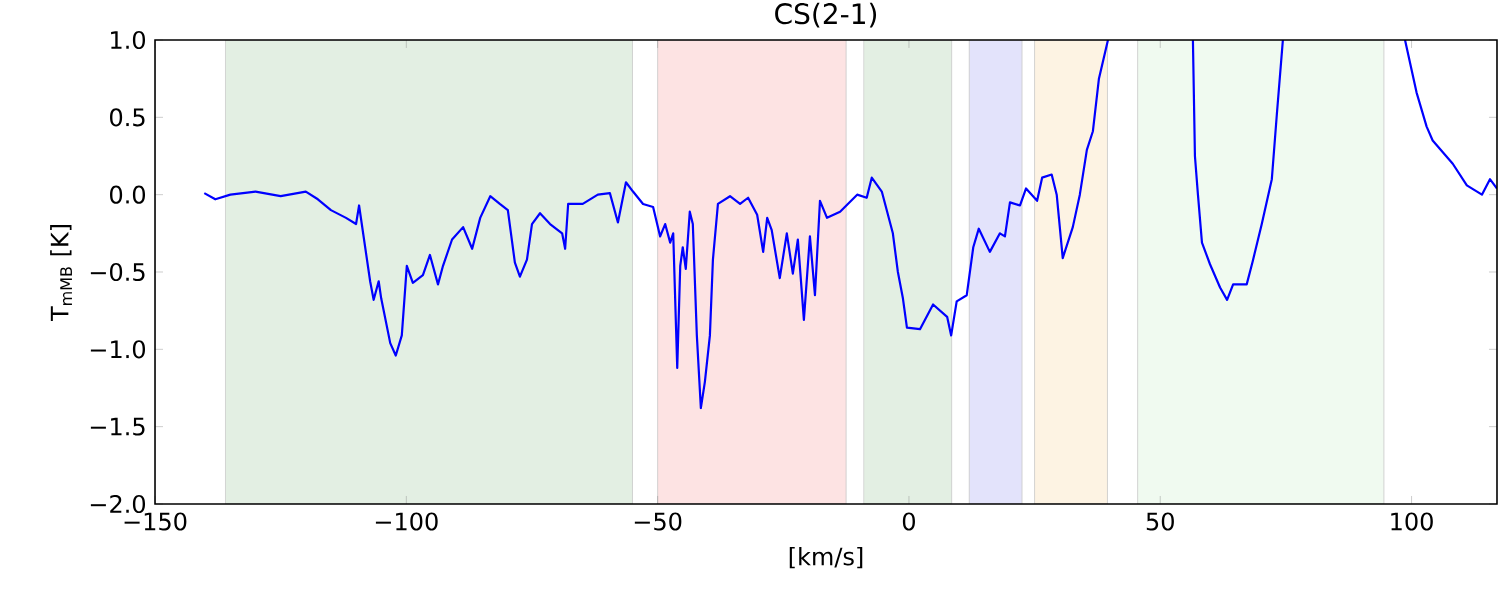 The width and height of the screenshot is (1499, 594). Describe the element at coordinates (155, 521) in the screenshot. I see `x-tick-label: −150` at that location.